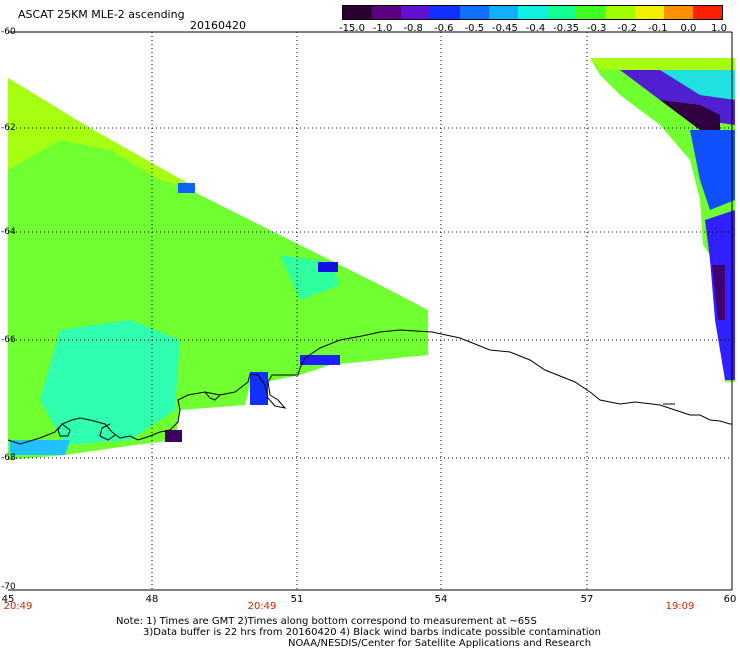 Image resolution: width=740 pixels, height=650 pixels. Describe the element at coordinates (587, 599) in the screenshot. I see `lon-label: 57` at that location.